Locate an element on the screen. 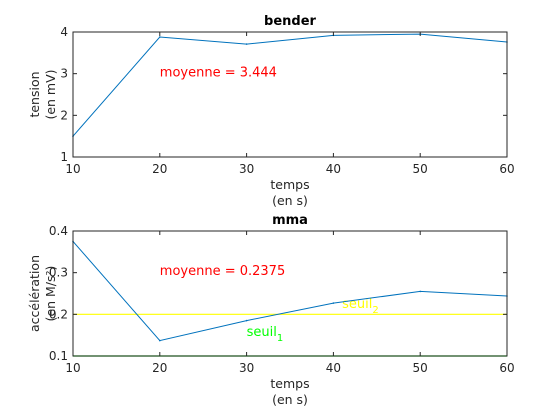 This screenshot has height=420, width=560. mma-y-tick-label: 0.1 is located at coordinates (58, 356).